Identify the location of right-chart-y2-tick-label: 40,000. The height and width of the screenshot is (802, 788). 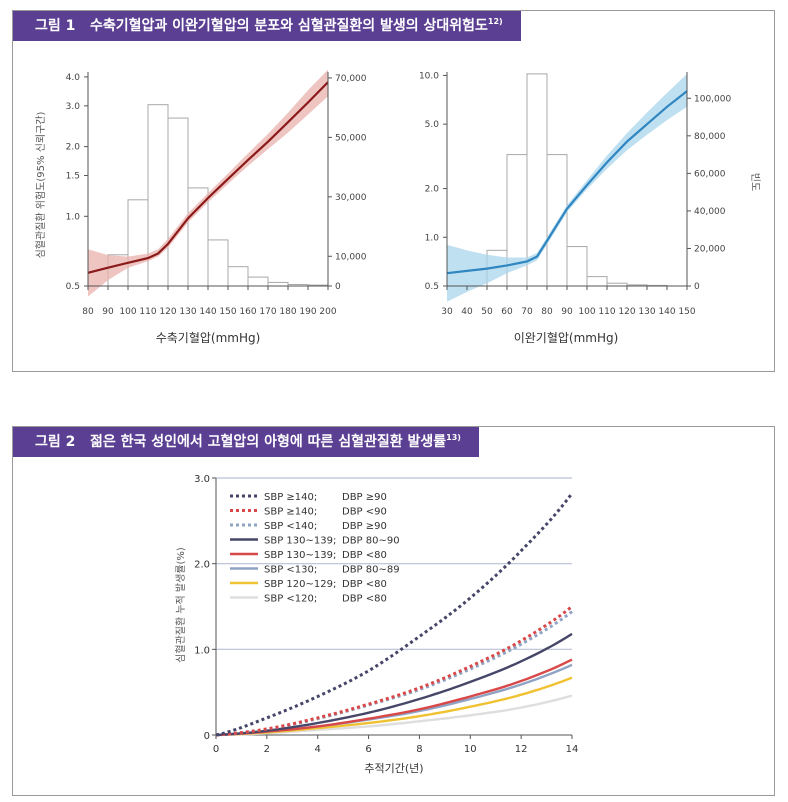
(710, 212).